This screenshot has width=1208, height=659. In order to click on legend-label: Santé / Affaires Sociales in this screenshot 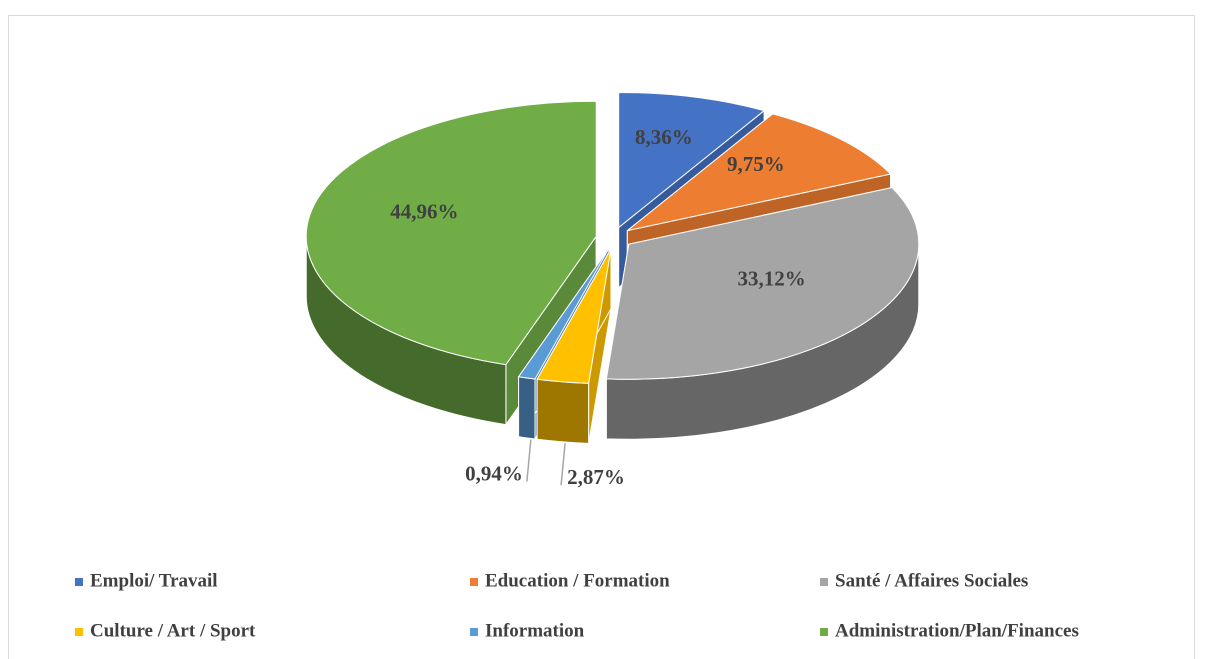, I will do `click(931, 580)`.